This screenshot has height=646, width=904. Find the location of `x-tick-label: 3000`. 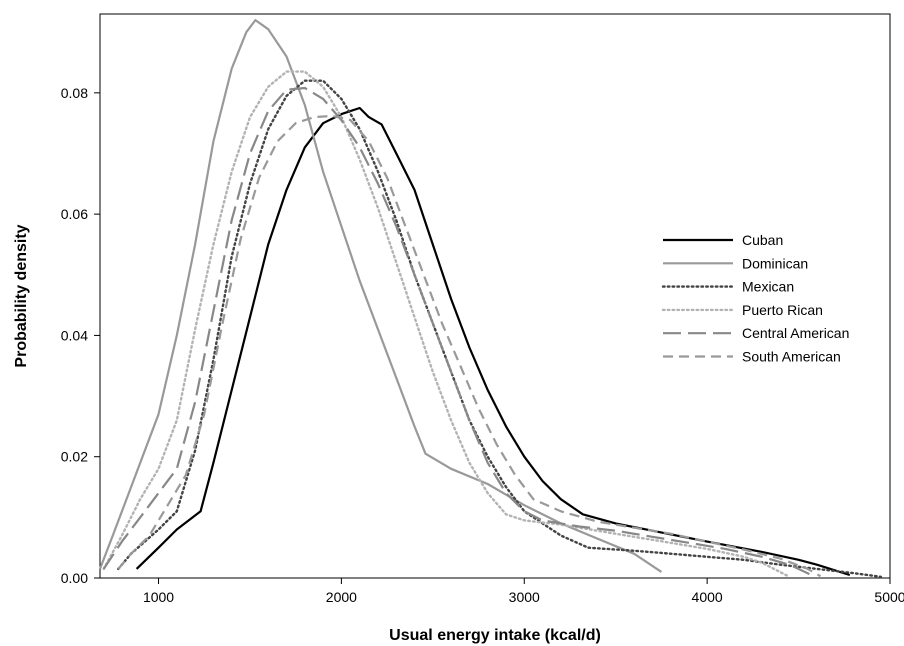

x-tick-label: 3000 is located at coordinates (524, 597).